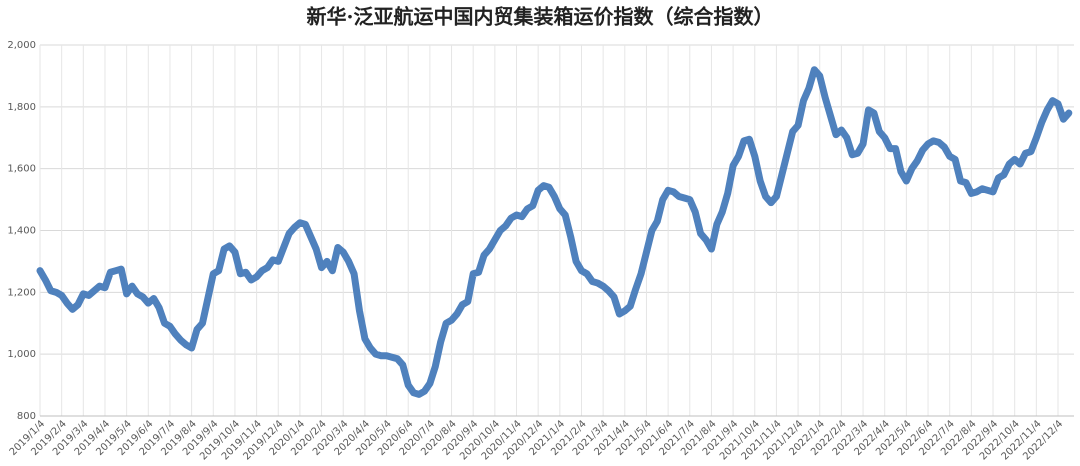 This screenshot has width=1080, height=466. What do you see at coordinates (21, 169) in the screenshot?
I see `y-tick-label: 1,600` at bounding box center [21, 169].